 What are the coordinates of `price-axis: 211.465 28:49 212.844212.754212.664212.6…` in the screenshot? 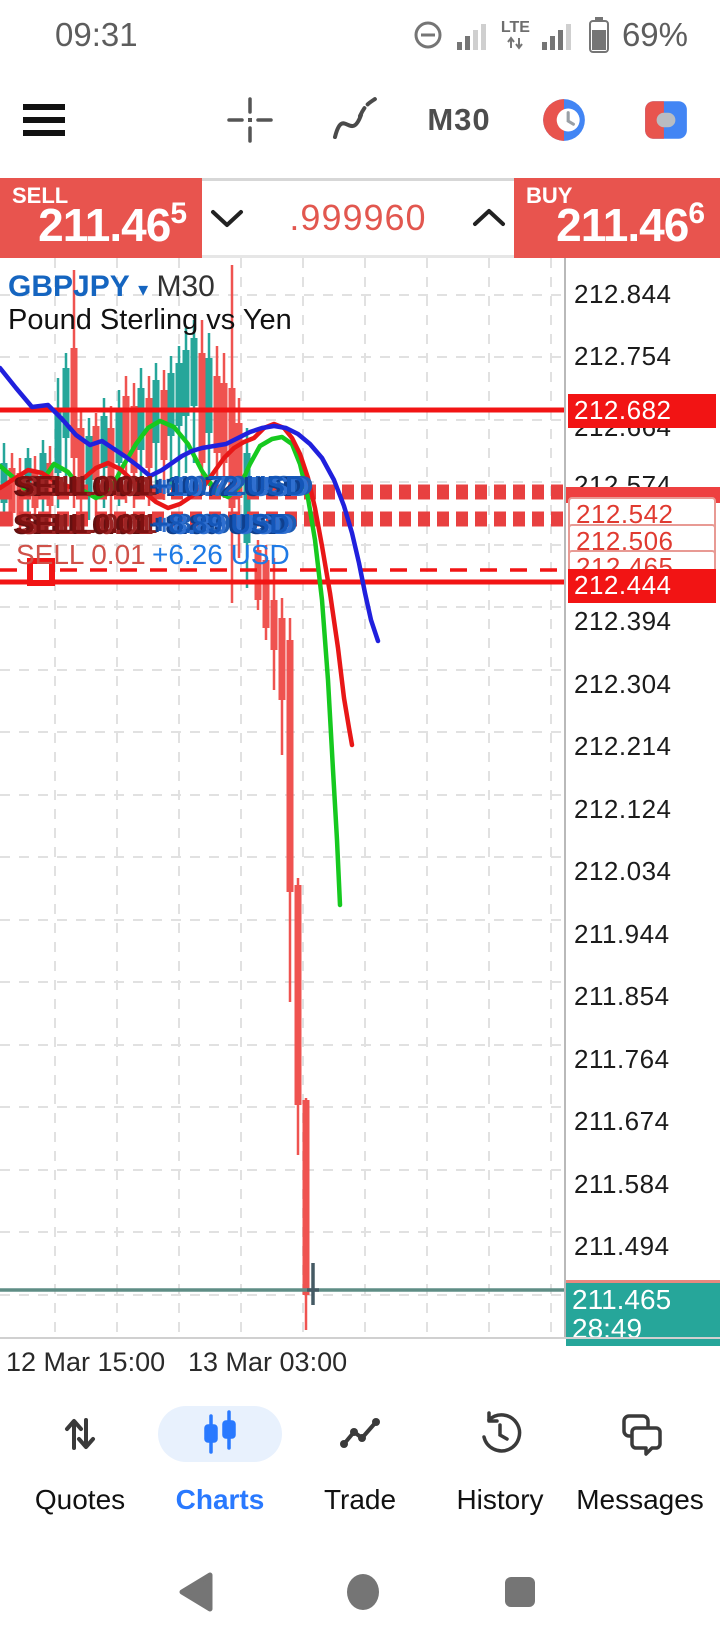 It's located at (643, 802).